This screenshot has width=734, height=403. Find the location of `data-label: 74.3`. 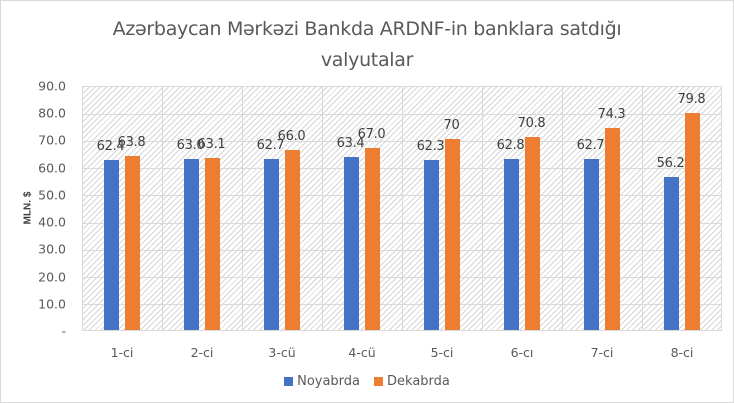

data-label: 74.3 is located at coordinates (611, 114).